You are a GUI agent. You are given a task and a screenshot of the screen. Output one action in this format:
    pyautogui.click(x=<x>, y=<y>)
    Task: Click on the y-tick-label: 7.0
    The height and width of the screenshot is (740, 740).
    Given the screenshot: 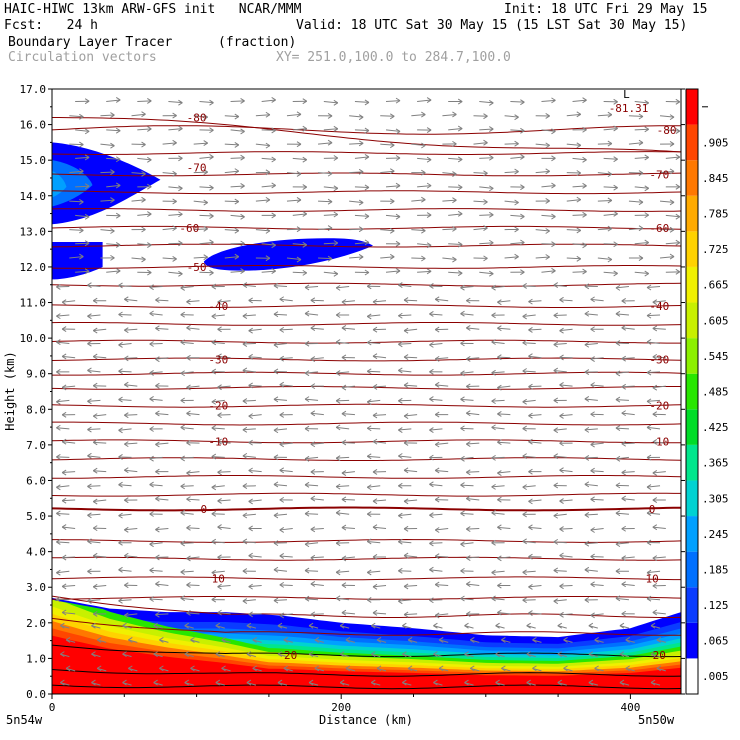 What is the action you would take?
    pyautogui.click(x=36, y=445)
    